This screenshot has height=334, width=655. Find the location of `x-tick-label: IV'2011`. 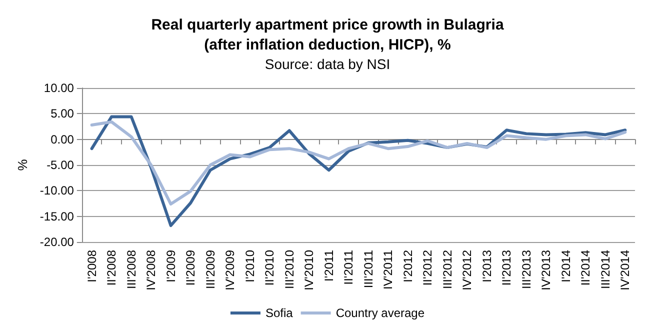

x-tick-label: IV'2011 is located at coordinates (388, 270).